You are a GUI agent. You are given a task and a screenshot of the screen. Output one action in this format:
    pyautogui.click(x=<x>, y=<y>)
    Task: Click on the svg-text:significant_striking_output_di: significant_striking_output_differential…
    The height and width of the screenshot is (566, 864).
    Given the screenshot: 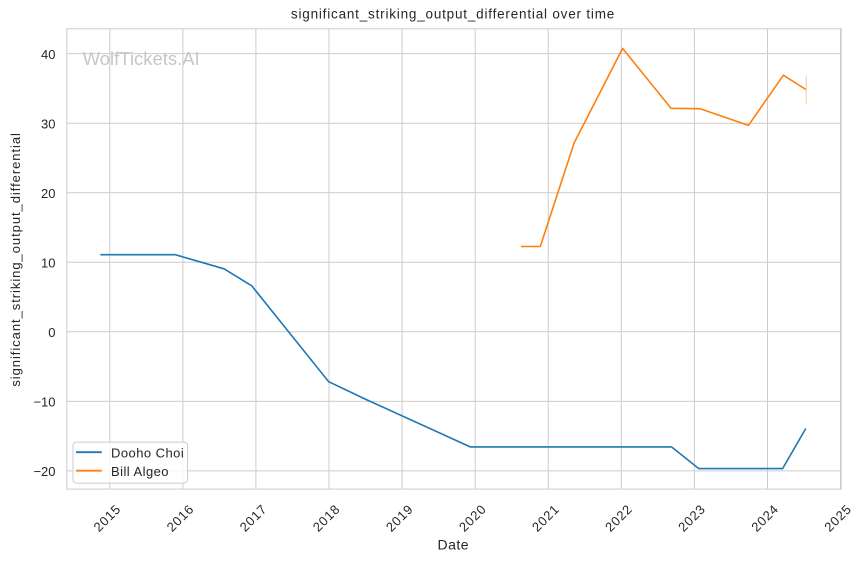 What is the action you would take?
    pyautogui.click(x=453, y=13)
    